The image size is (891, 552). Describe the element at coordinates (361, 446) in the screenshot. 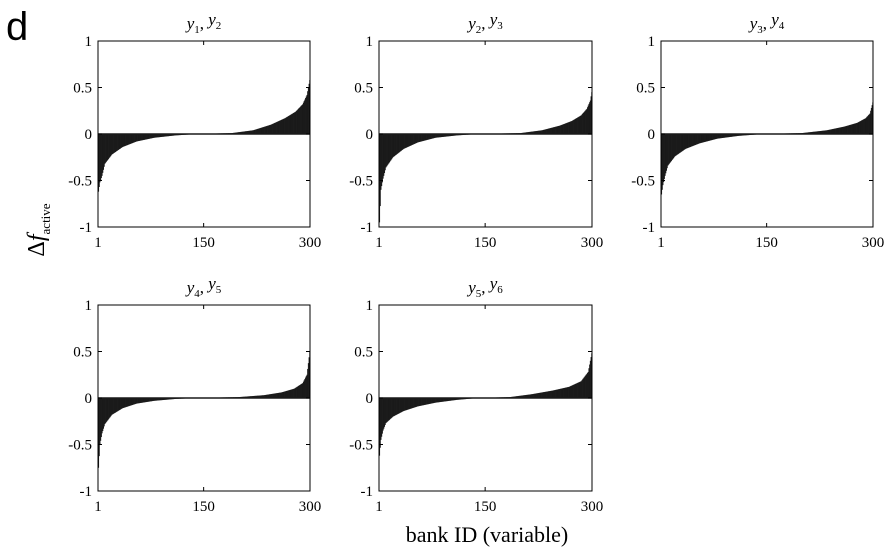

I see `y-tick-label: -0.5` at that location.